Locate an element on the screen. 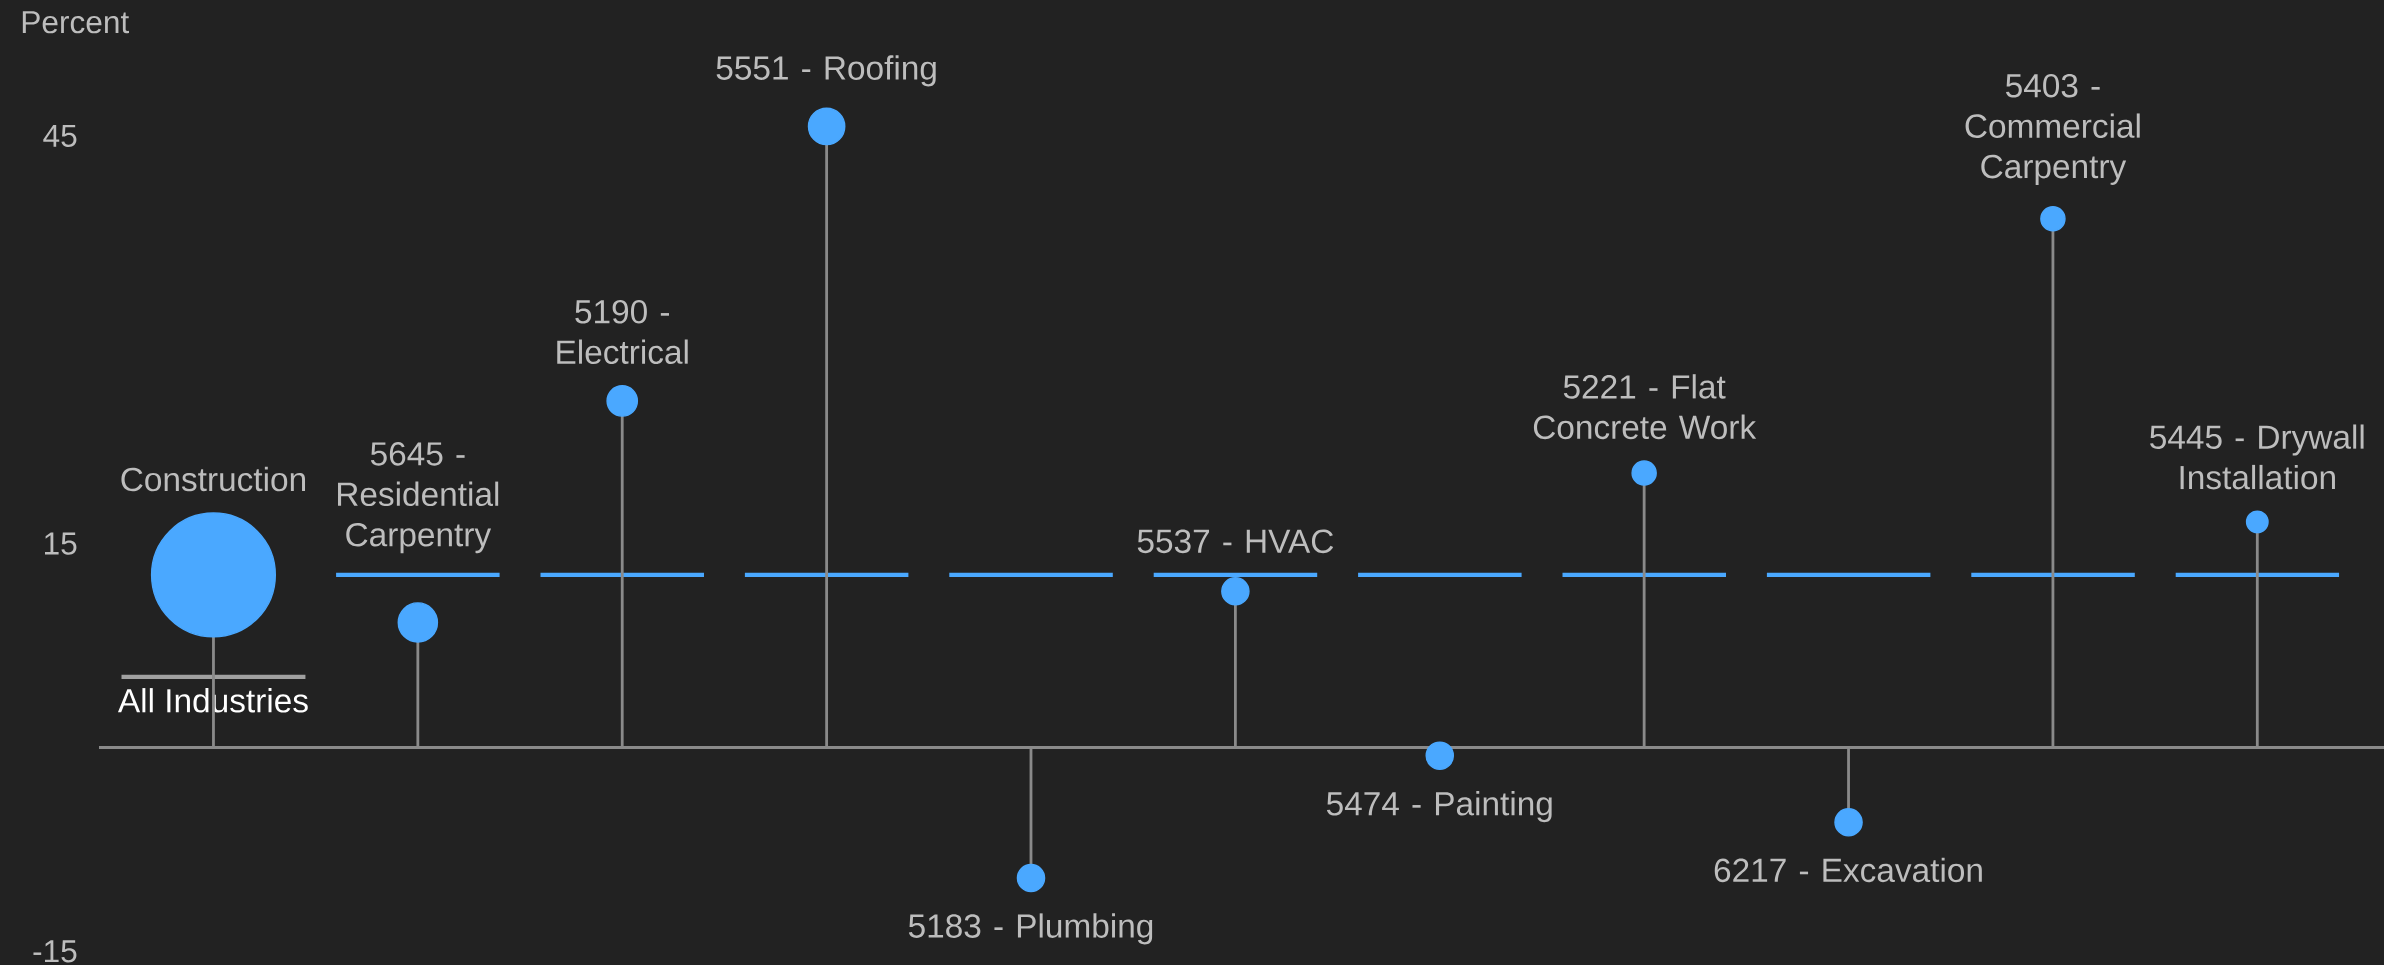  x-tick-label: 5551 - Roofing is located at coordinates (826, 71).